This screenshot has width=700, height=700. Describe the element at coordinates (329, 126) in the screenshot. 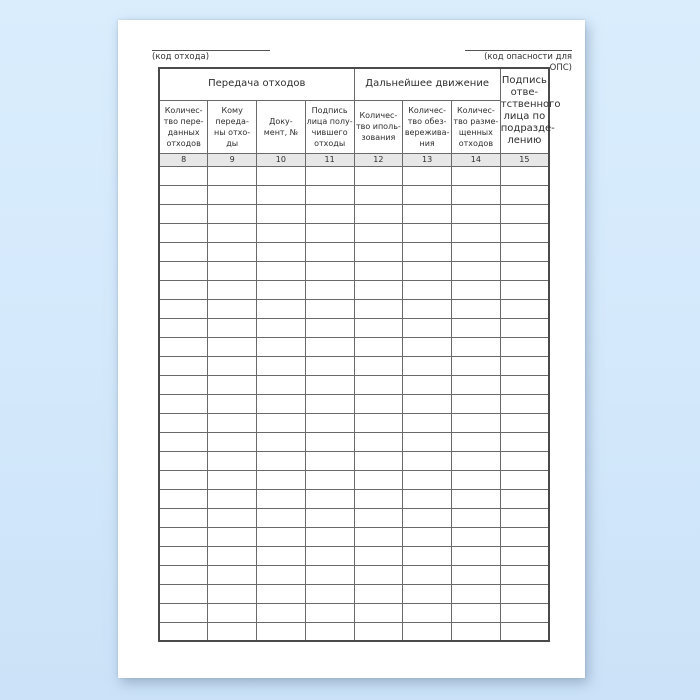

I see `column-header-receiver-signature: Подпись лица полу- чившего отходы` at that location.